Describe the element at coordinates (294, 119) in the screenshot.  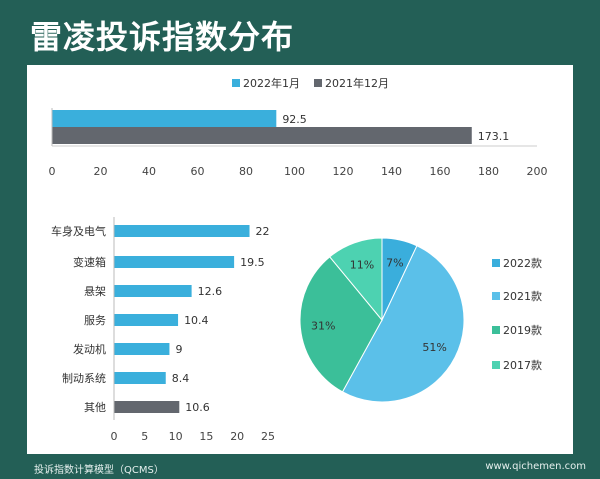
I see `data-label: 92.5` at that location.